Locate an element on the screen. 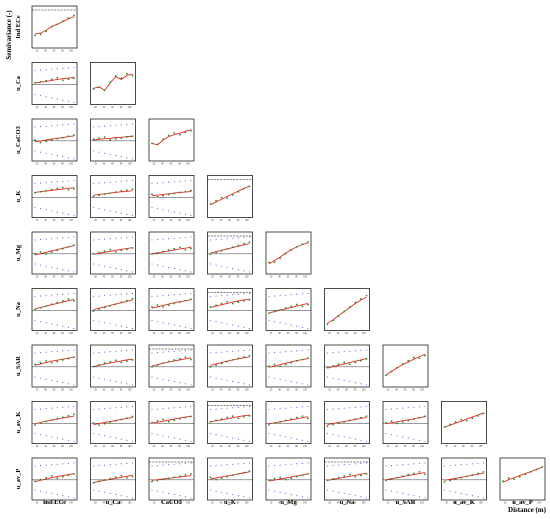  panel-7-0: 20 40 60 80 100 is located at coordinates (54, 424).